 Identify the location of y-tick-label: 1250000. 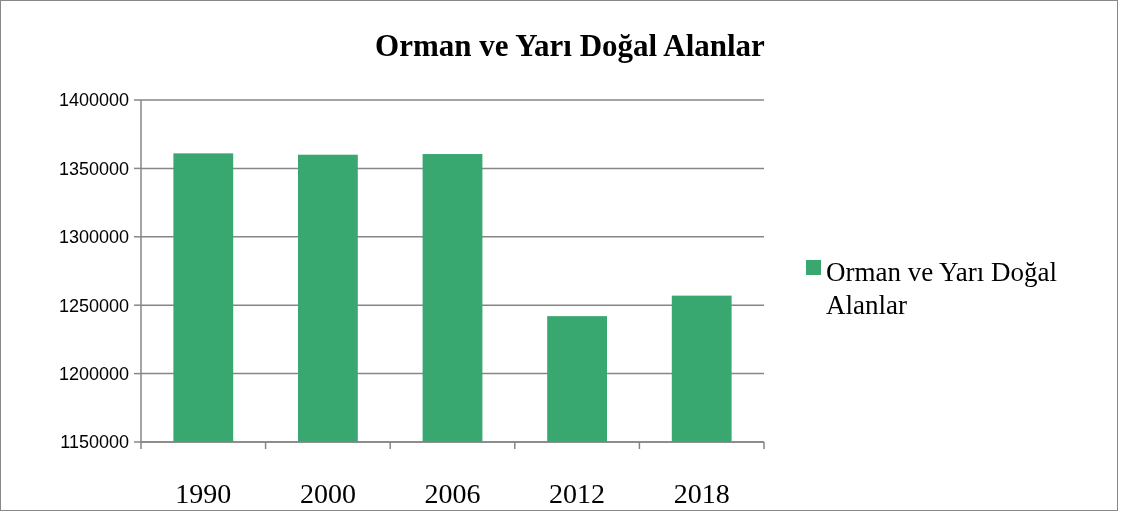
(93, 305).